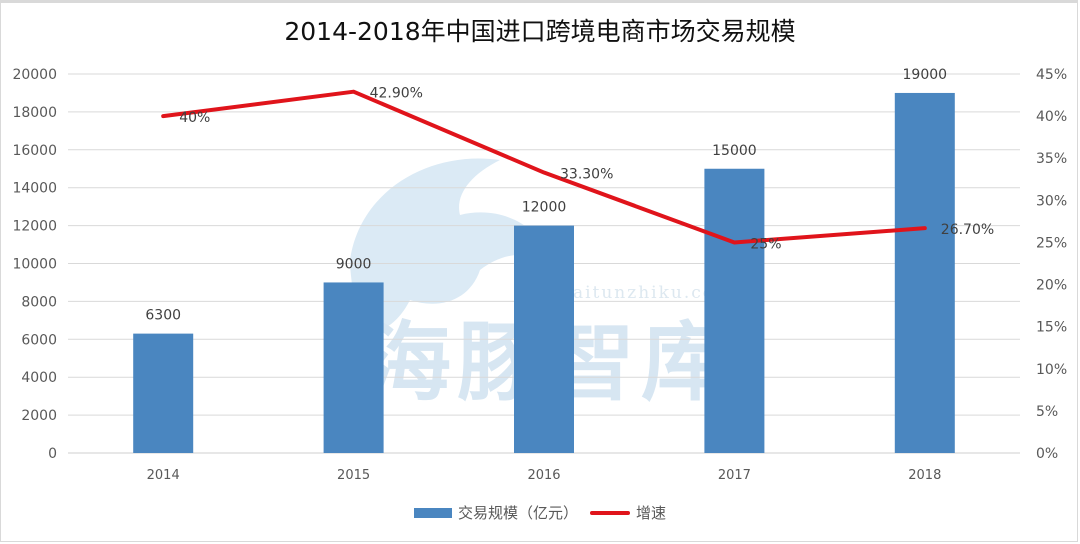 This screenshot has width=1080, height=544. I want to click on right-axis-tick-label: 35%, so click(1051, 159).